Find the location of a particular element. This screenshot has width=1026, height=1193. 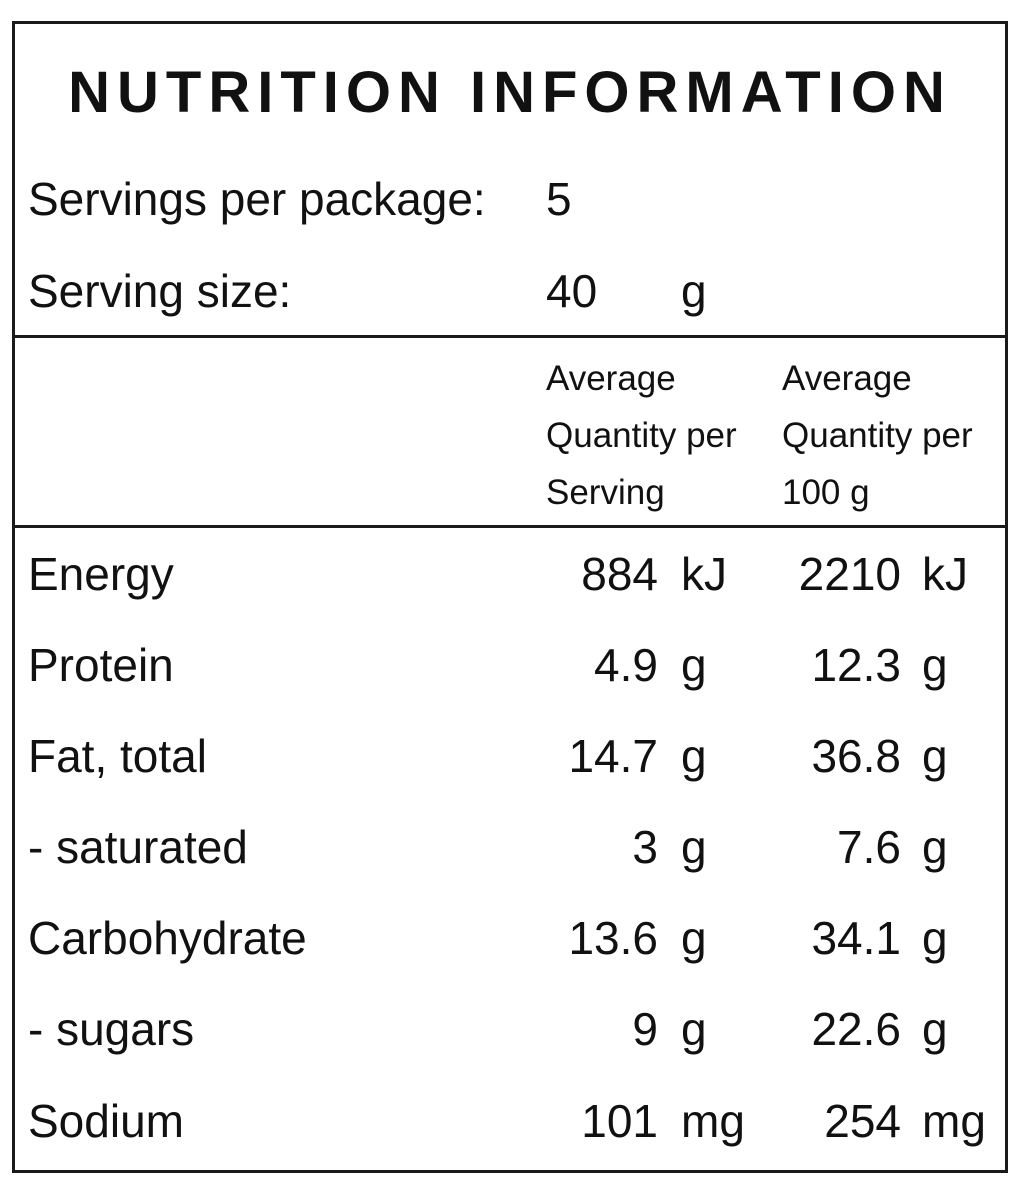

per-serving-unit: mg is located at coordinates (713, 1121).